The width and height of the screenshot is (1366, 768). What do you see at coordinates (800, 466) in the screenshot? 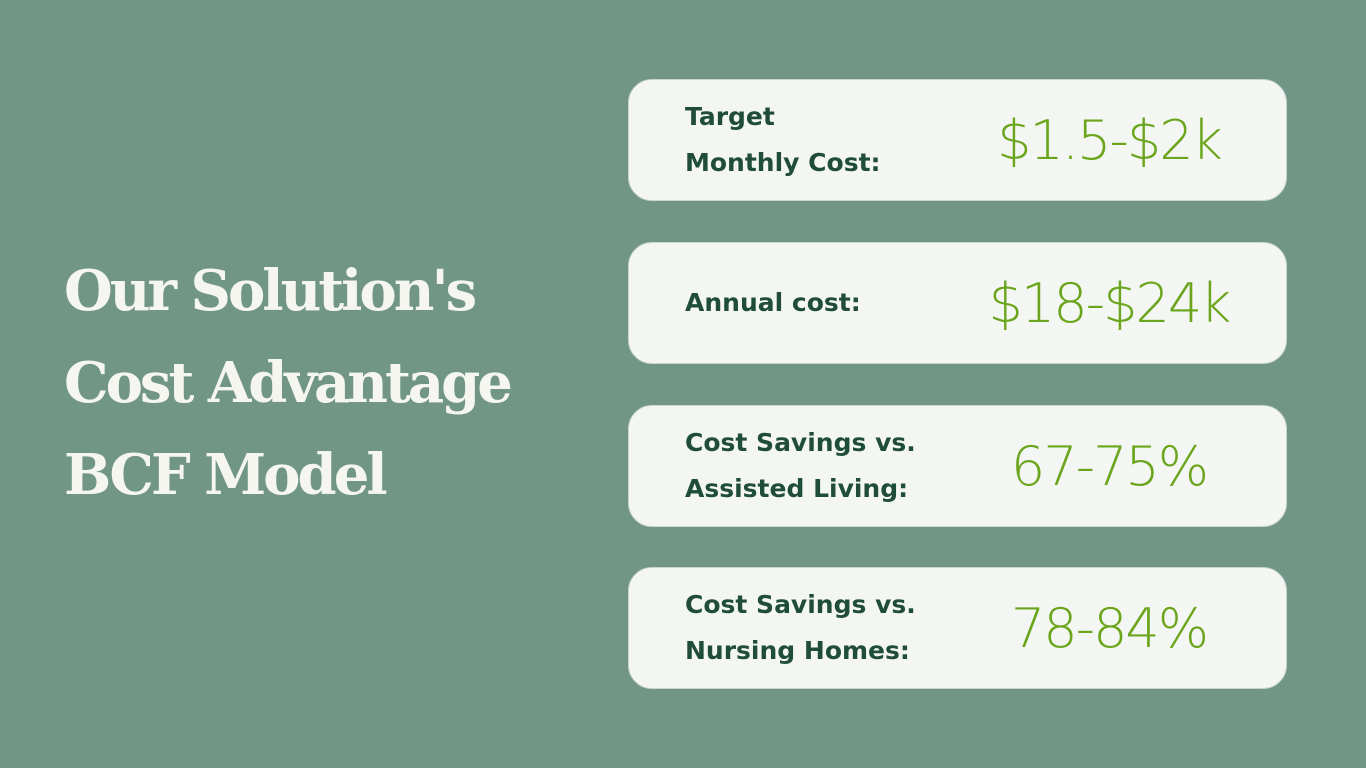
I see `card-label: Cost Savings vs. Assisted Living:` at bounding box center [800, 466].